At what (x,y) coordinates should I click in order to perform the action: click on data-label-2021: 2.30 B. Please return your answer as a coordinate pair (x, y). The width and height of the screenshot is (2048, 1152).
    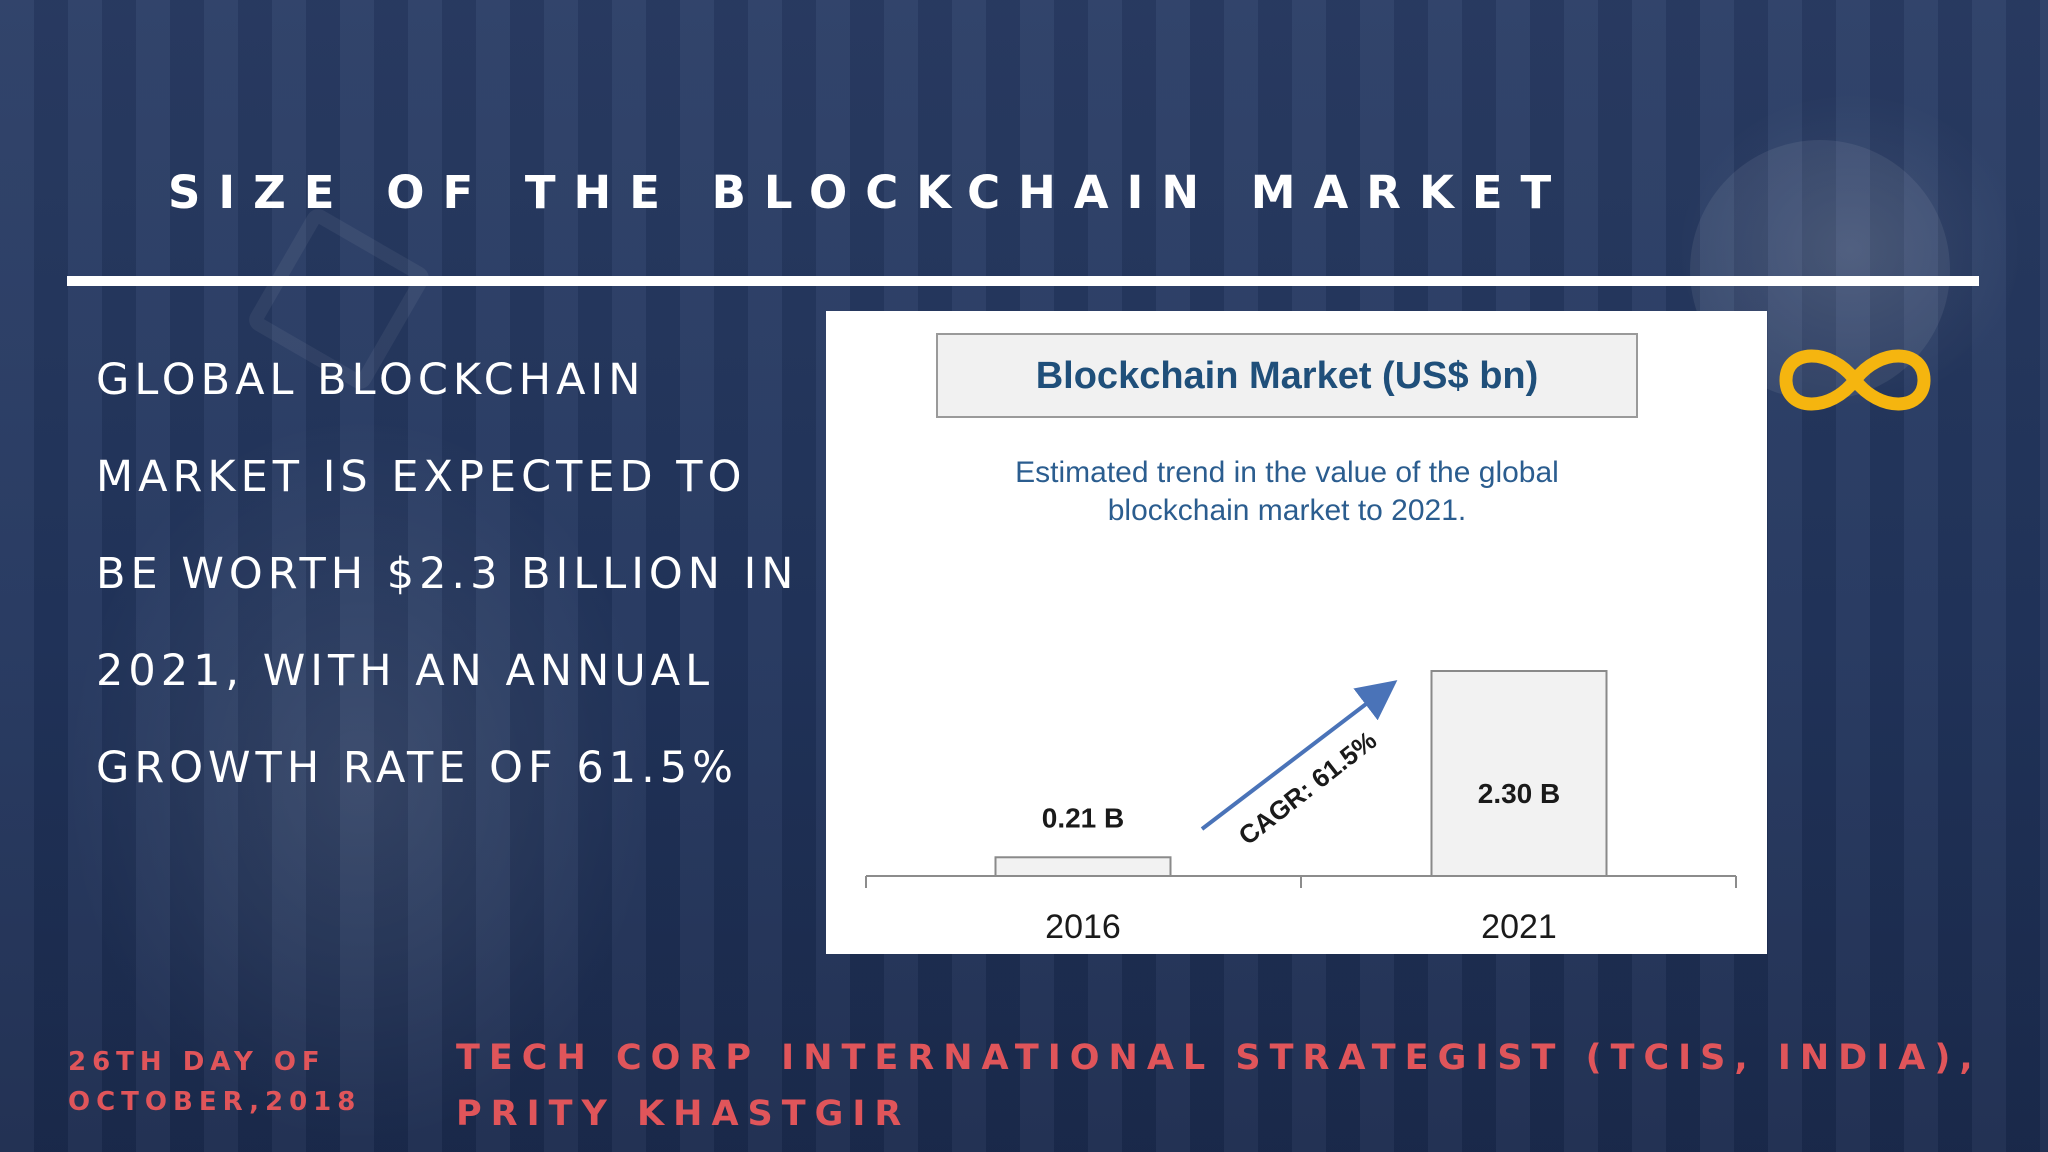
    Looking at the image, I should click on (1519, 793).